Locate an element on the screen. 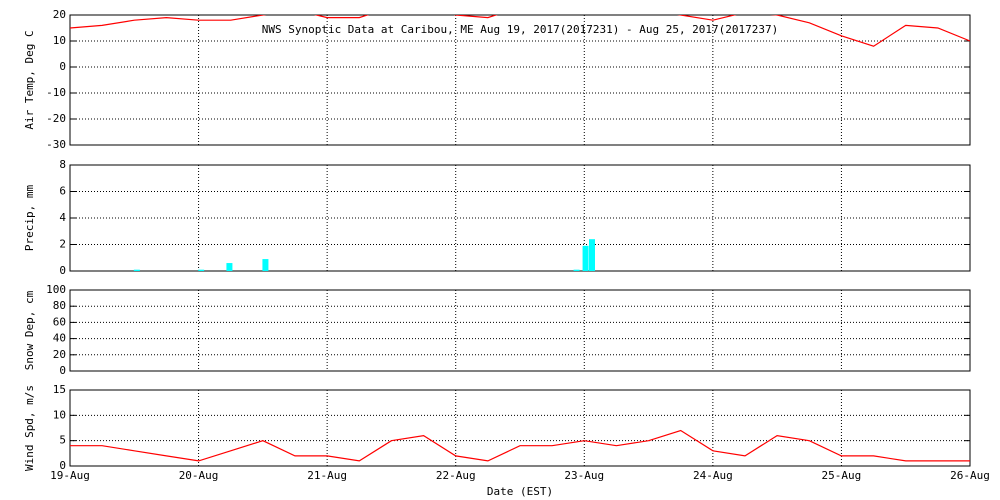 The width and height of the screenshot is (1000, 500). x-tick-label: 26-Aug is located at coordinates (970, 475).